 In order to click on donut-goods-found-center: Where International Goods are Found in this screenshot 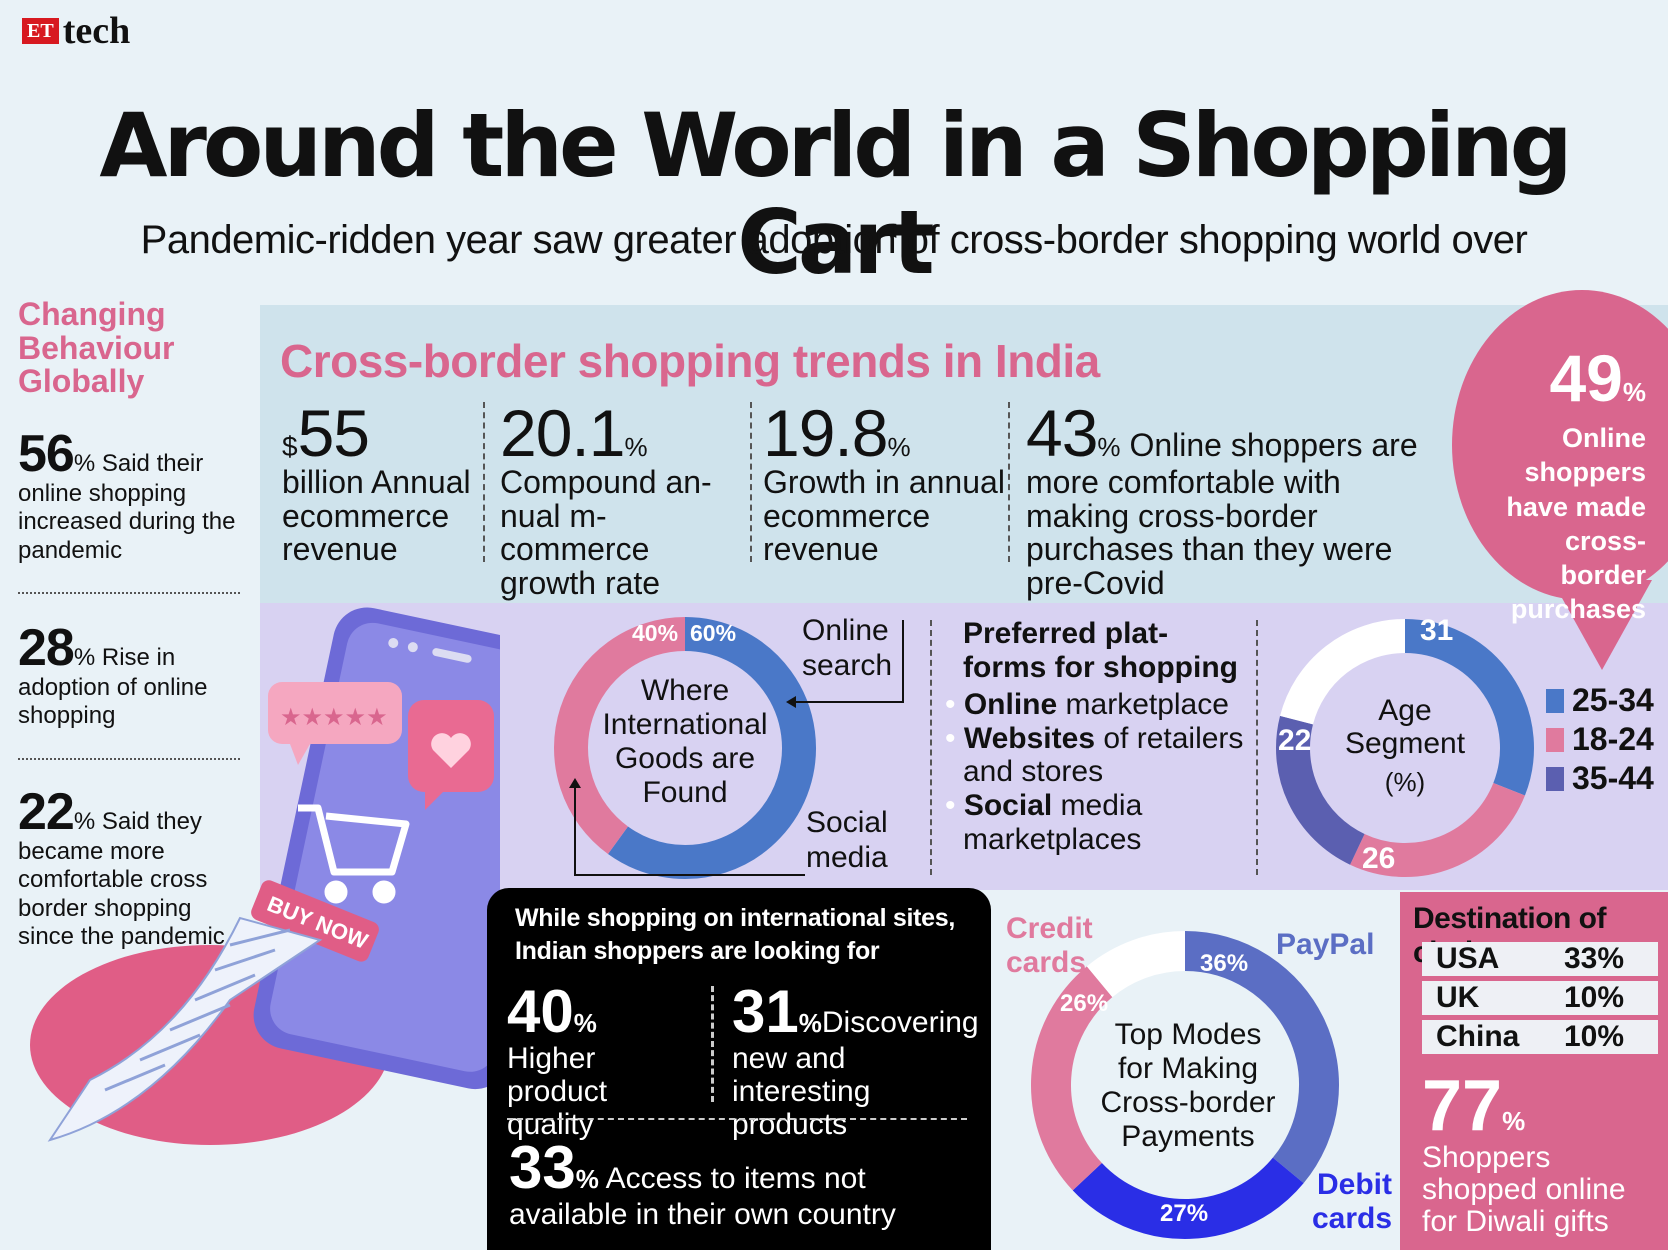, I will do `click(685, 741)`.